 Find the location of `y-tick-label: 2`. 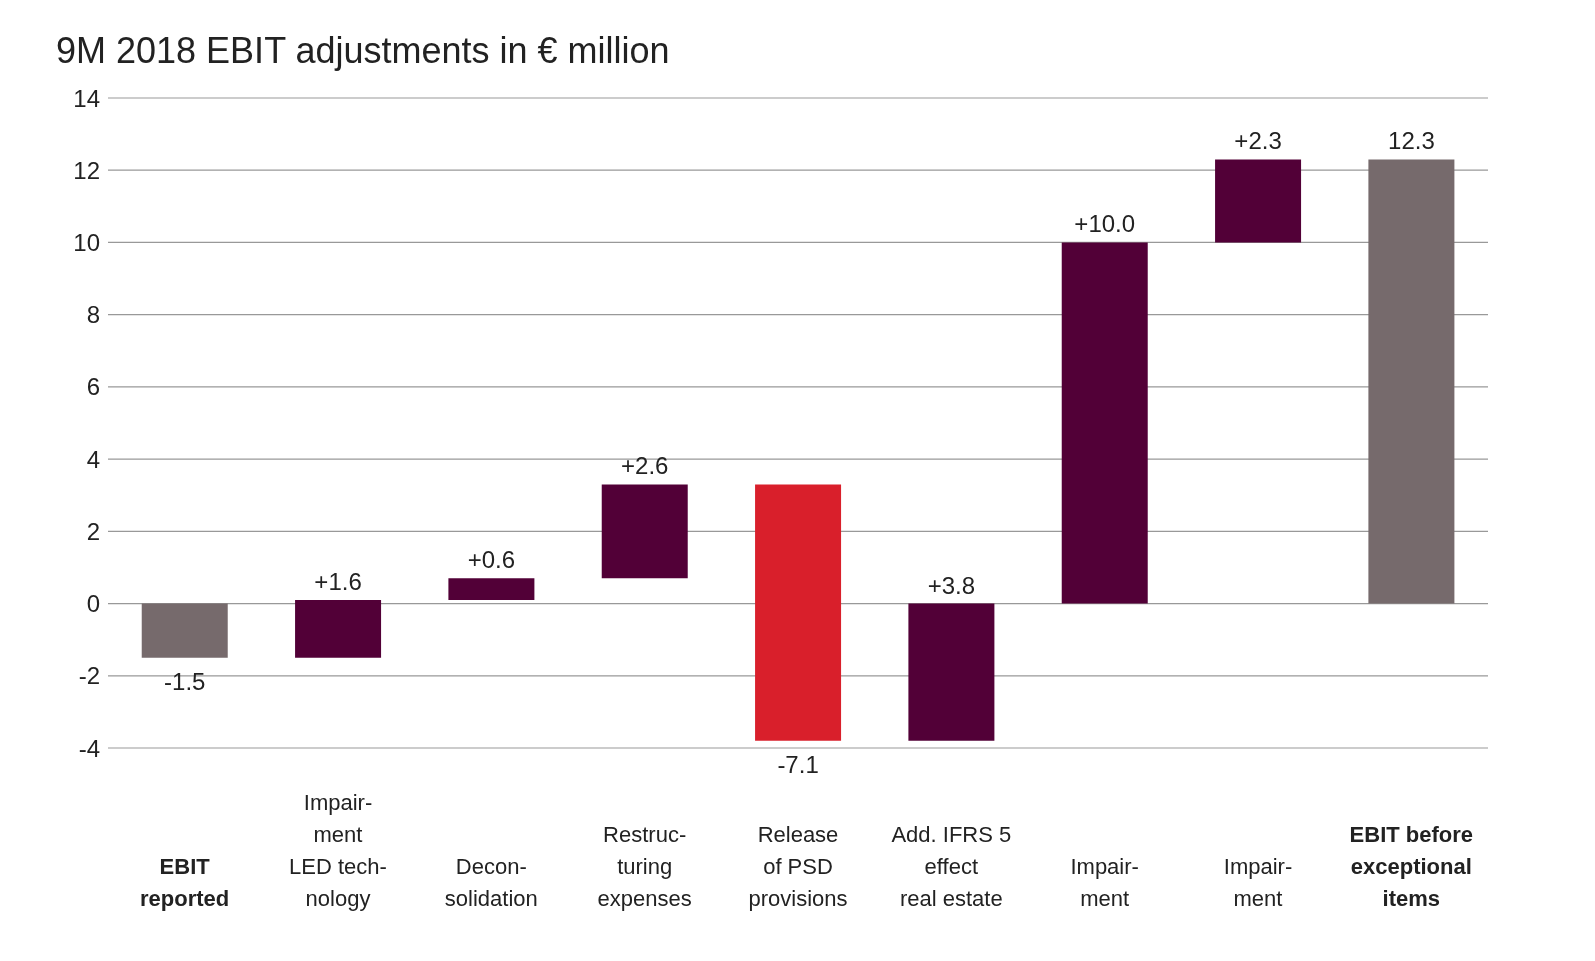

y-tick-label: 2 is located at coordinates (93, 531).